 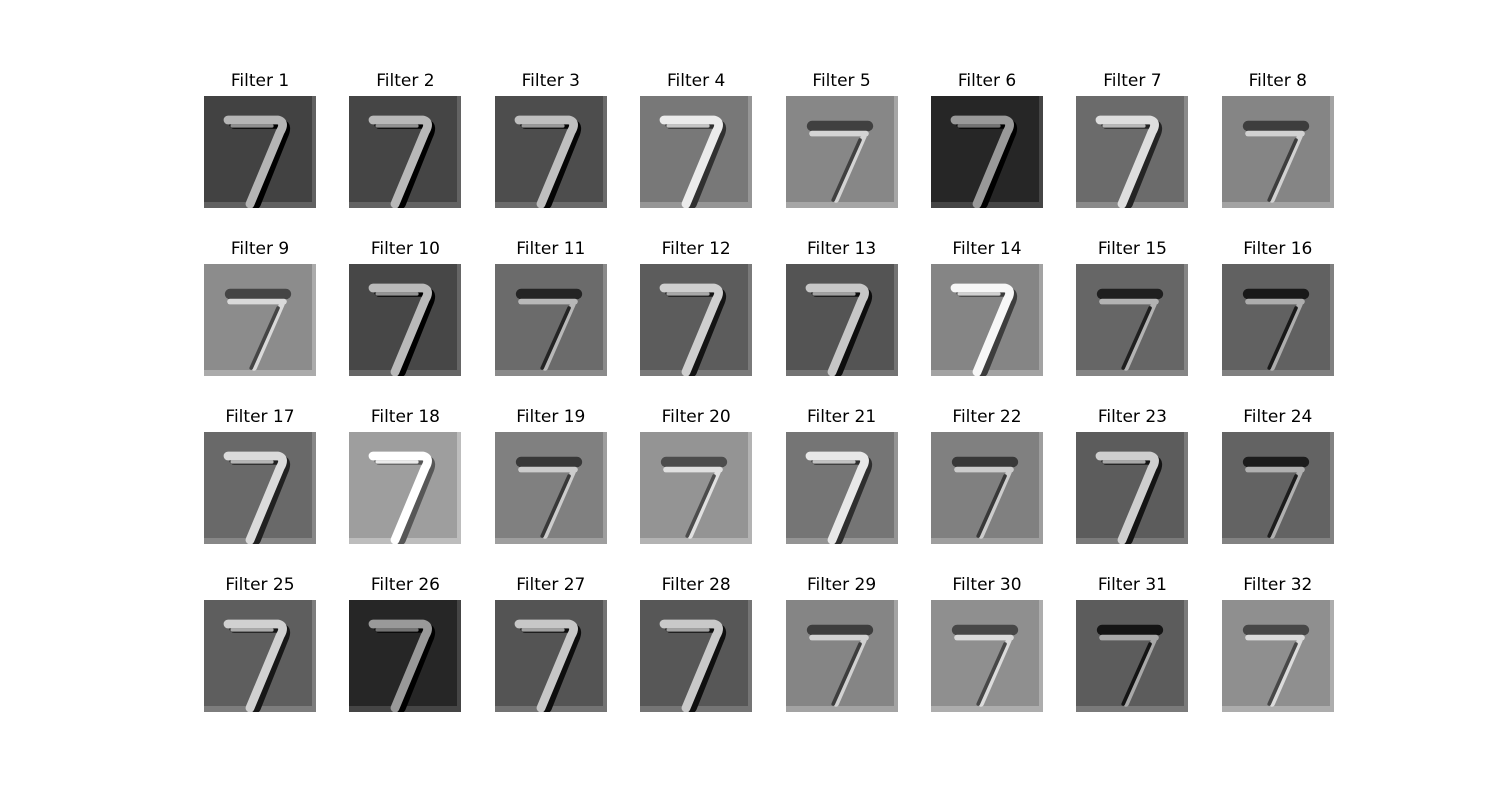 I want to click on filter-title: Filter 7, so click(x=1132, y=81).